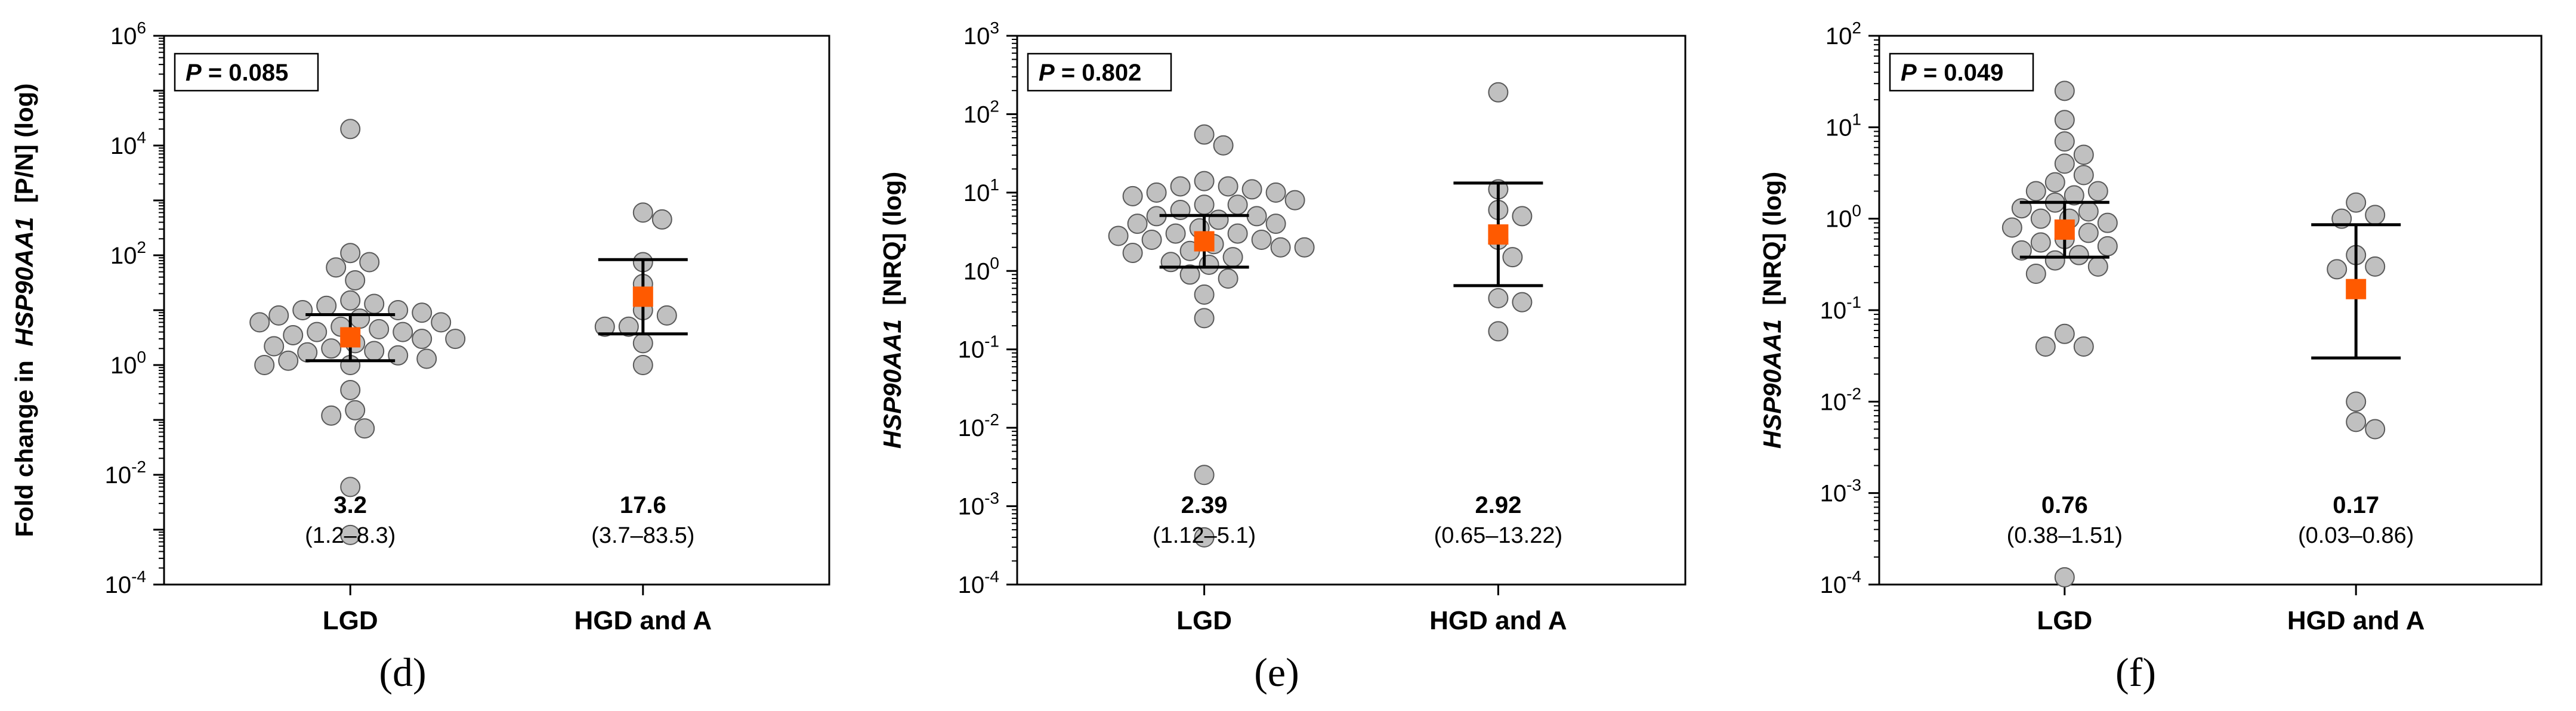  I want to click on group-0: 3.2 (1.2–8.3), so click(357, 334).